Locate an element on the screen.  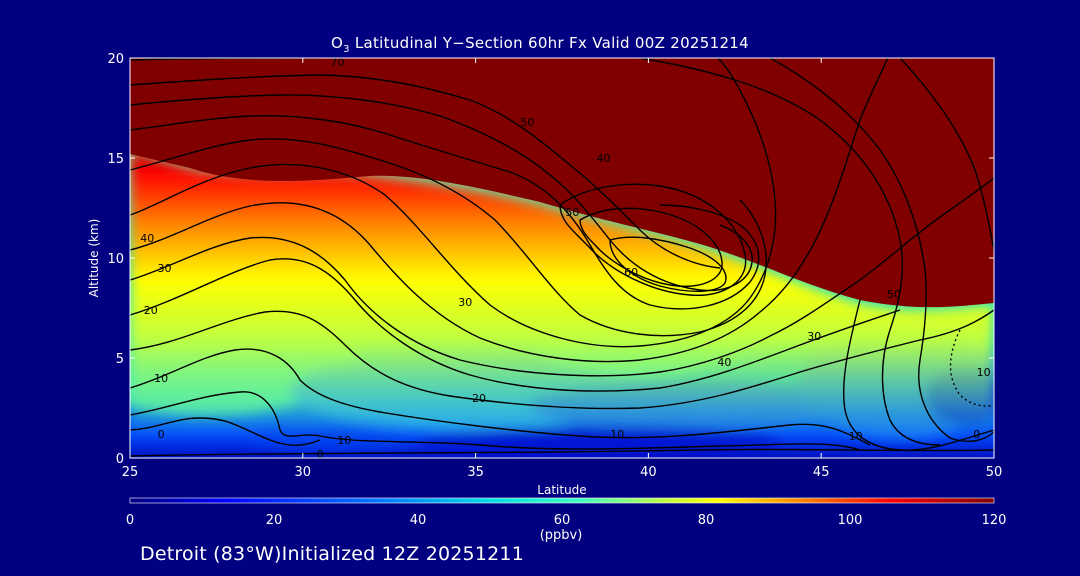
x-tick-label: 30 is located at coordinates (303, 472).